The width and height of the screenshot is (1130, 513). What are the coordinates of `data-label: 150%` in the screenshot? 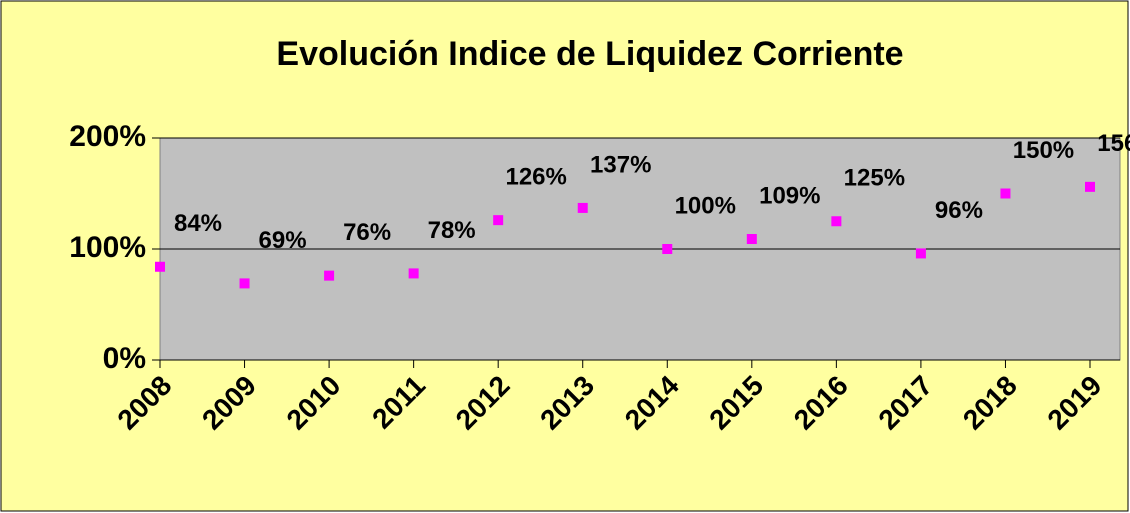 It's located at (1043, 150).